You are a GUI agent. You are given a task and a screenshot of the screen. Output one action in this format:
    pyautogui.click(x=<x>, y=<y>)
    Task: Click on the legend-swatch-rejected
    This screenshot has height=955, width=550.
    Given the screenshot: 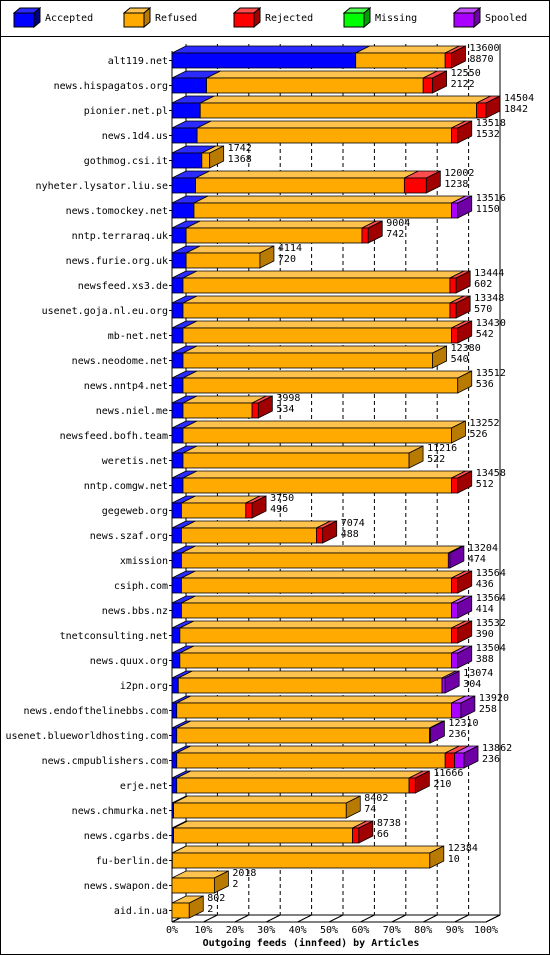 What is the action you would take?
    pyautogui.click(x=247, y=18)
    